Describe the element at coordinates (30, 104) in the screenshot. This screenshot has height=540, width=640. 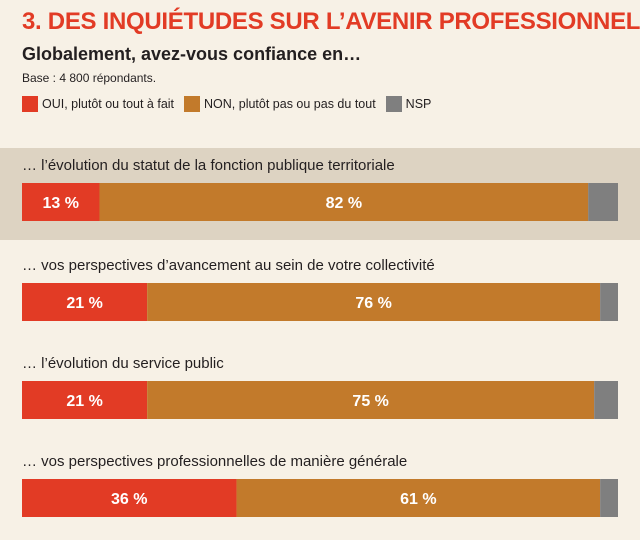
I see `legend-swatch-oui` at that location.